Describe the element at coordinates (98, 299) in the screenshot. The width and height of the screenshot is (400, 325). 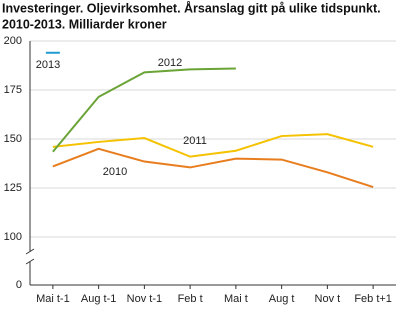
I see `x-tick-label: Aug t-1` at that location.